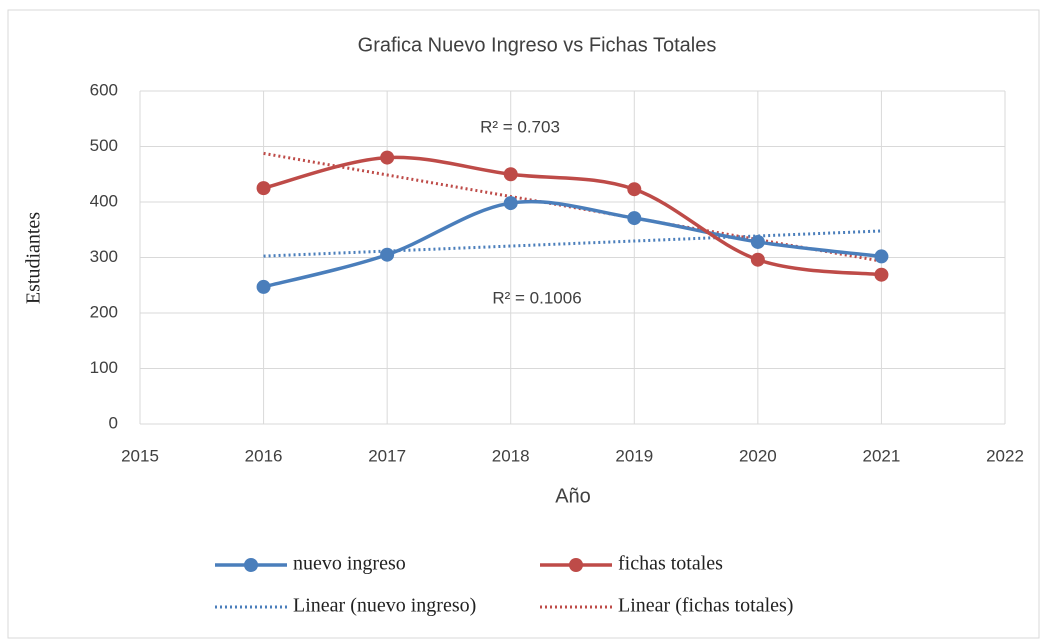  Describe the element at coordinates (520, 126) in the screenshot. I see `trendline-annotation: R² = 0.703` at that location.